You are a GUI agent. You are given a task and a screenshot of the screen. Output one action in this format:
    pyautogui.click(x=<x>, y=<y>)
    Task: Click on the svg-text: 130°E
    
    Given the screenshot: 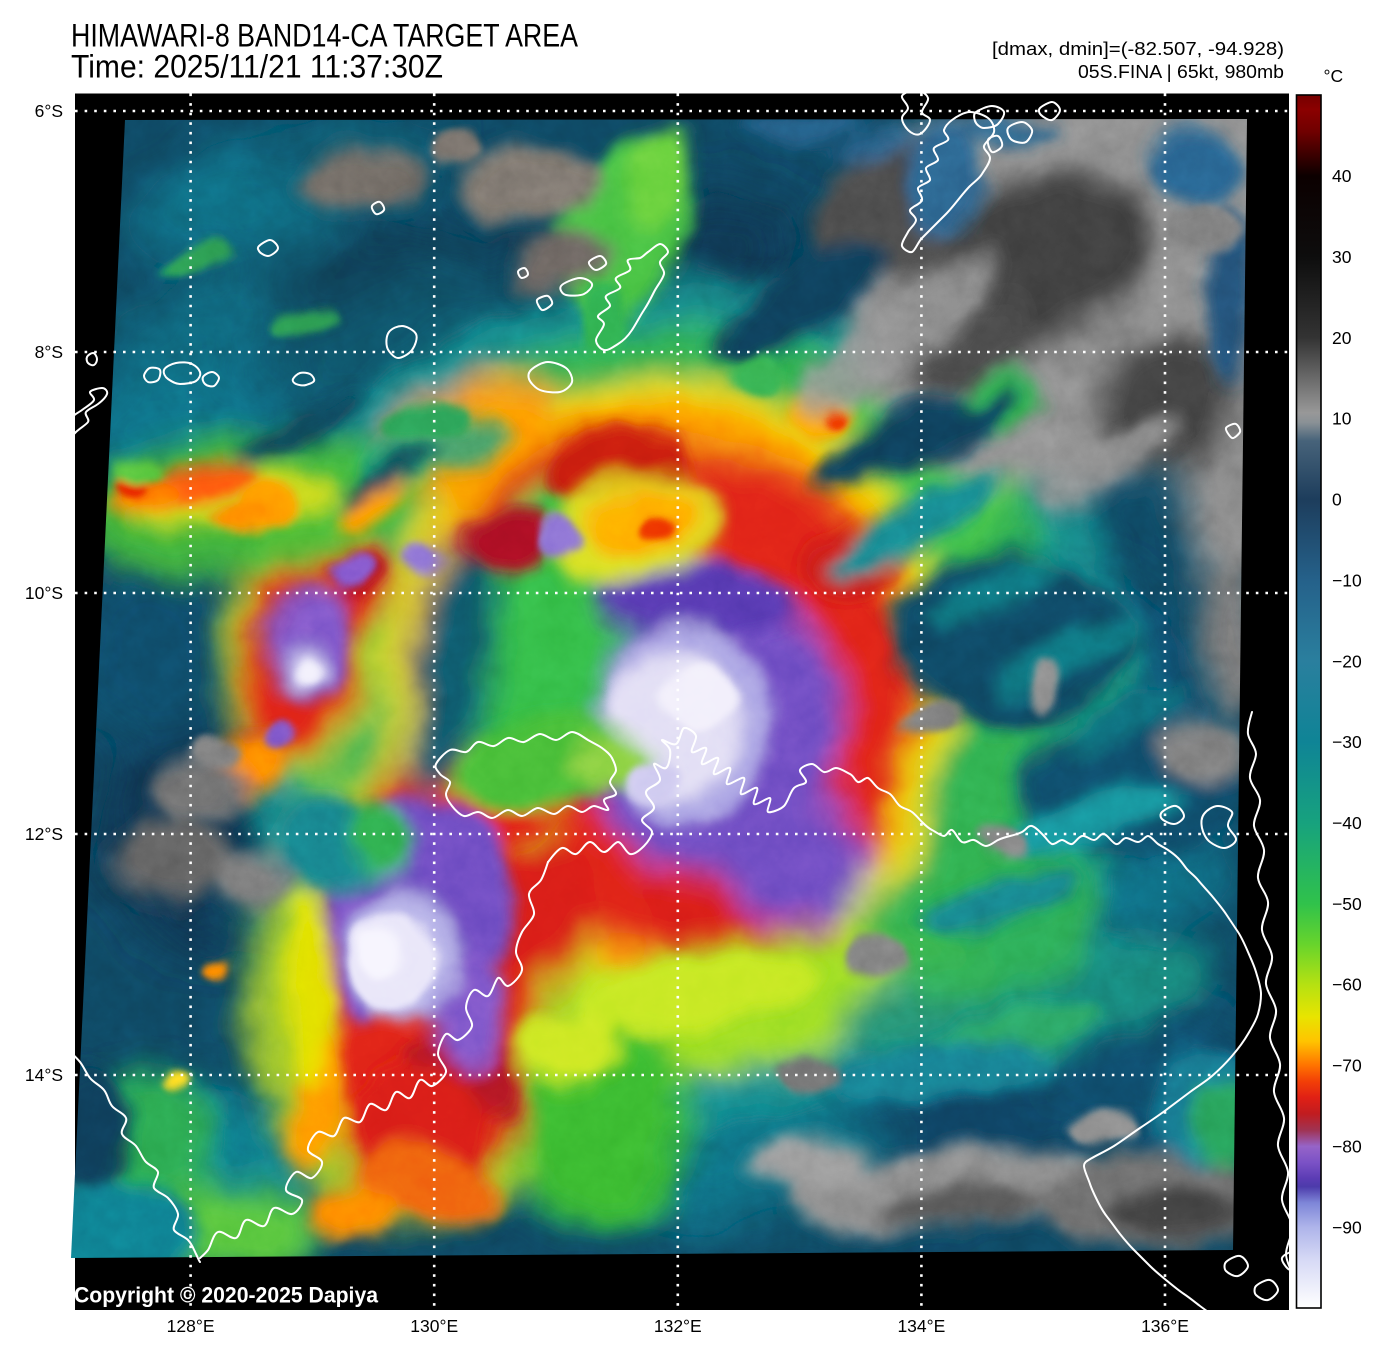 What is the action you would take?
    pyautogui.click(x=434, y=1326)
    